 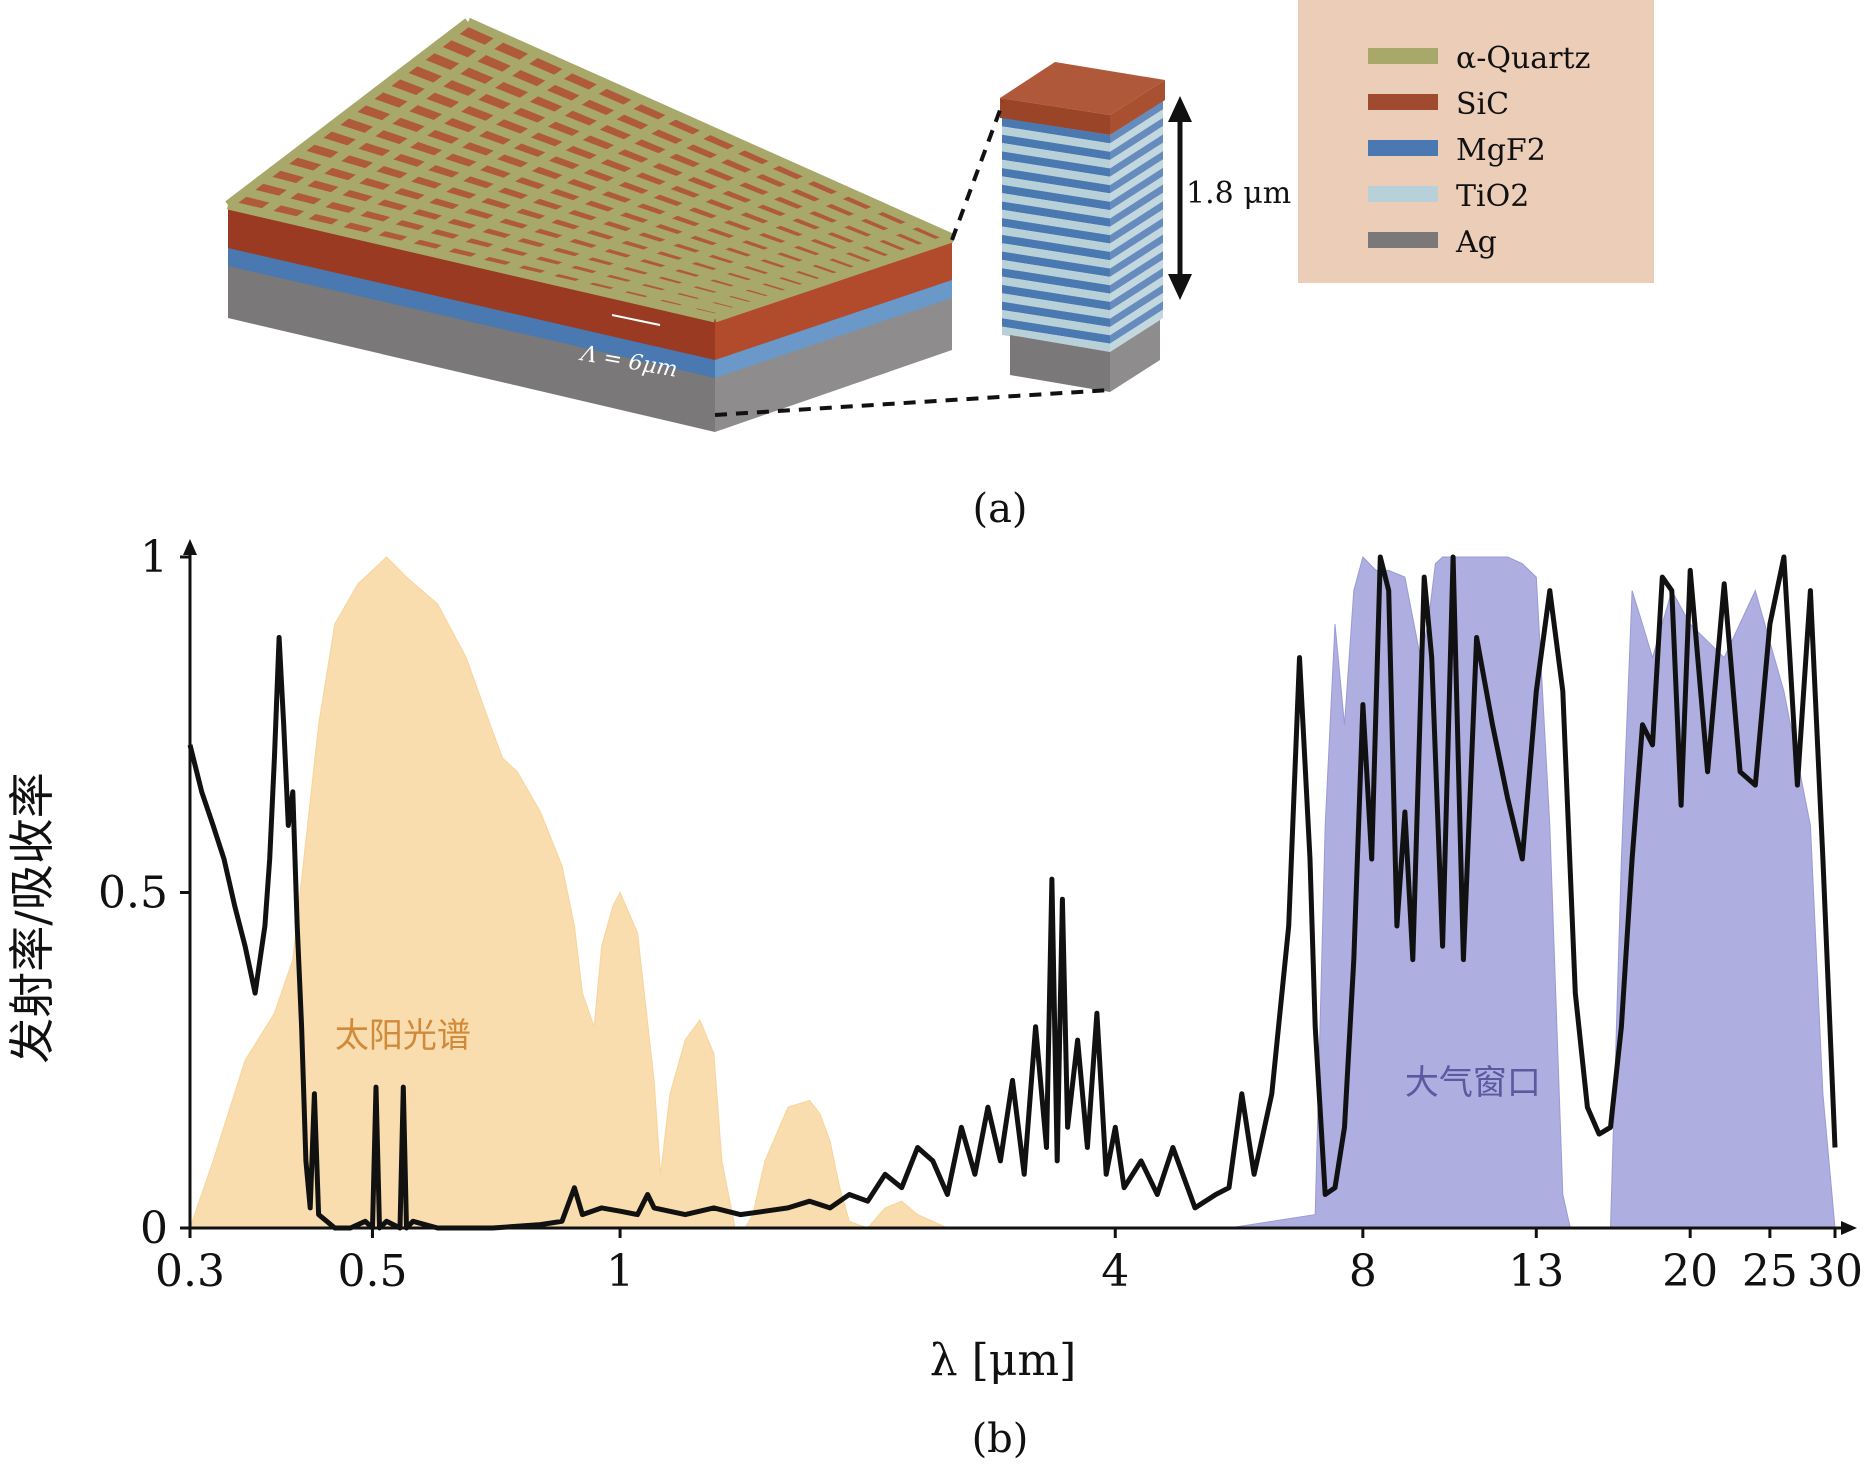 I want to click on sic-layer-side, so click(x=833, y=299).